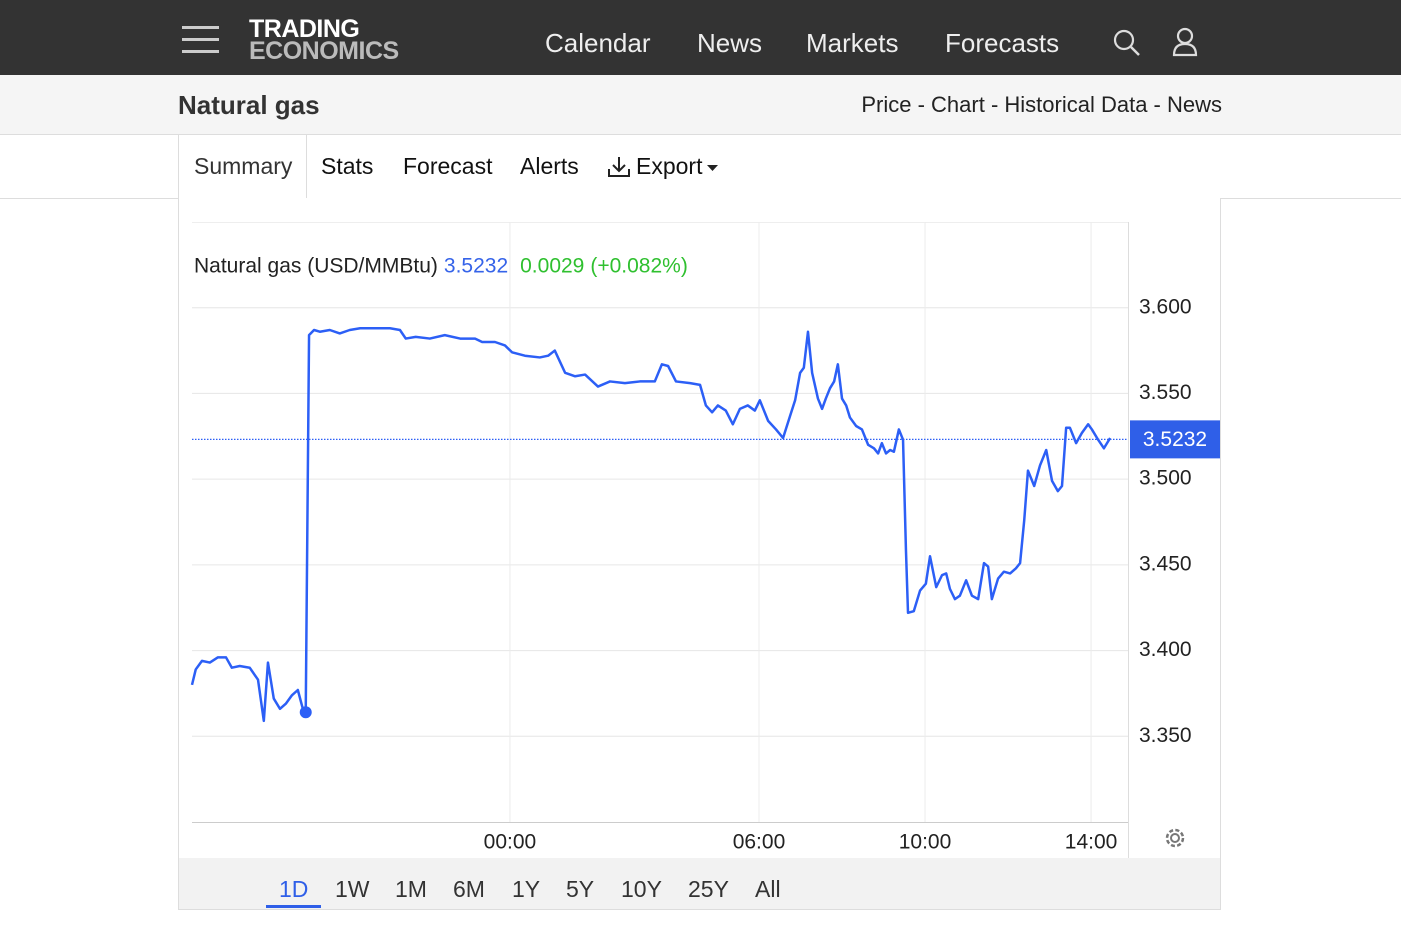  Describe the element at coordinates (552, 266) in the screenshot. I see `price-change: 0.0029` at that location.